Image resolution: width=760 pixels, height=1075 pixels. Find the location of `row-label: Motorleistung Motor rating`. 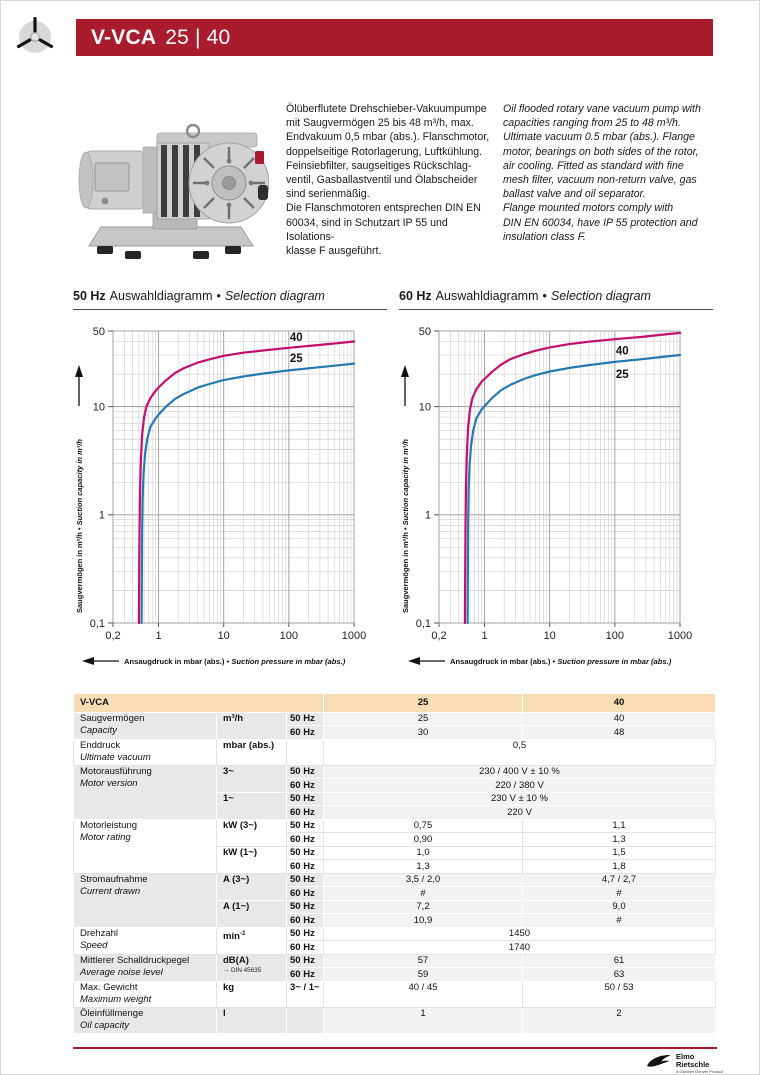

row-label: Motorleistung Motor rating is located at coordinates (145, 846).